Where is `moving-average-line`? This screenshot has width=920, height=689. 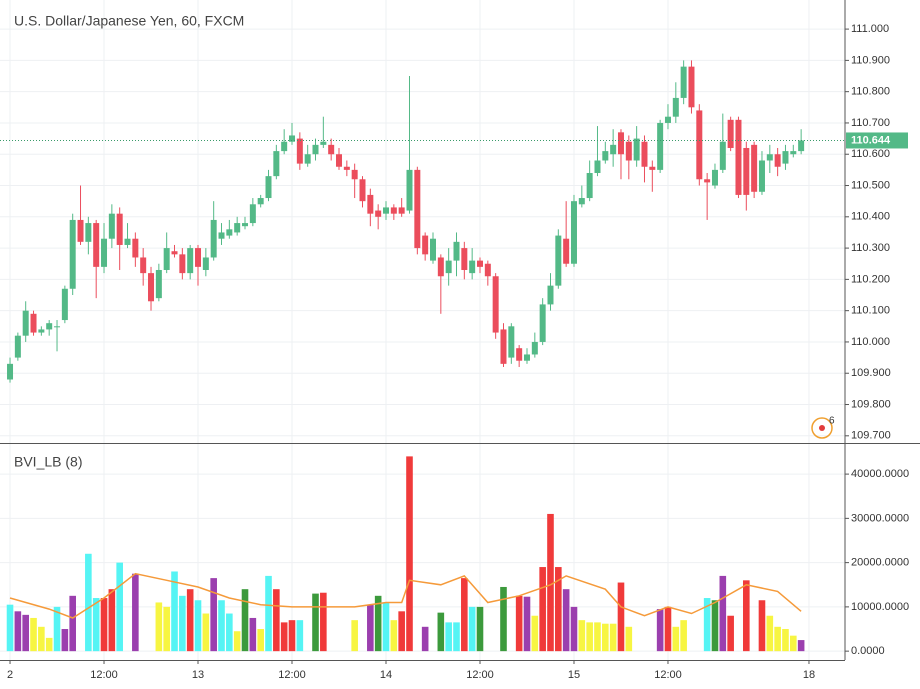
moving-average-line is located at coordinates (405, 595).